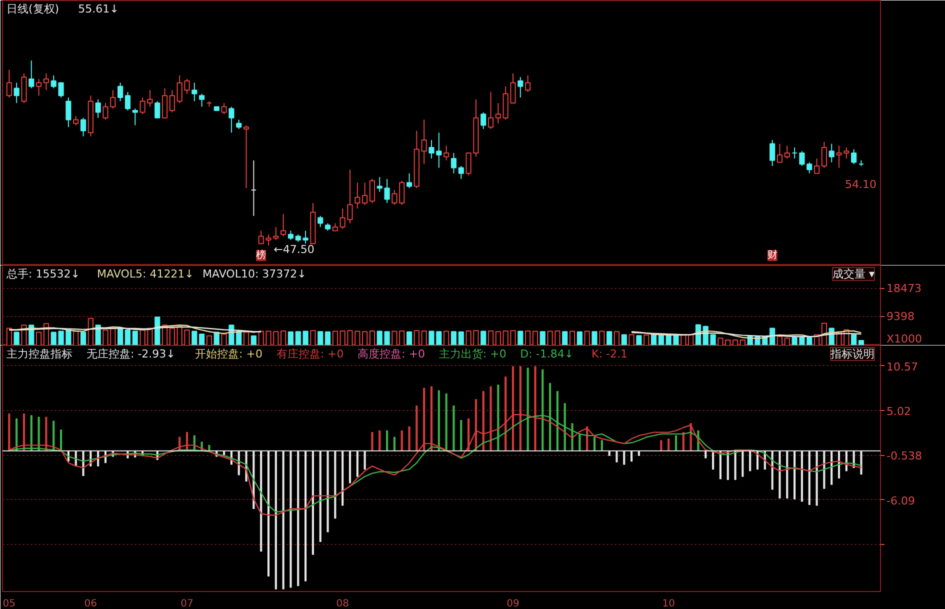 The width and height of the screenshot is (945, 609). I want to click on x-tick-label: 10, so click(668, 603).